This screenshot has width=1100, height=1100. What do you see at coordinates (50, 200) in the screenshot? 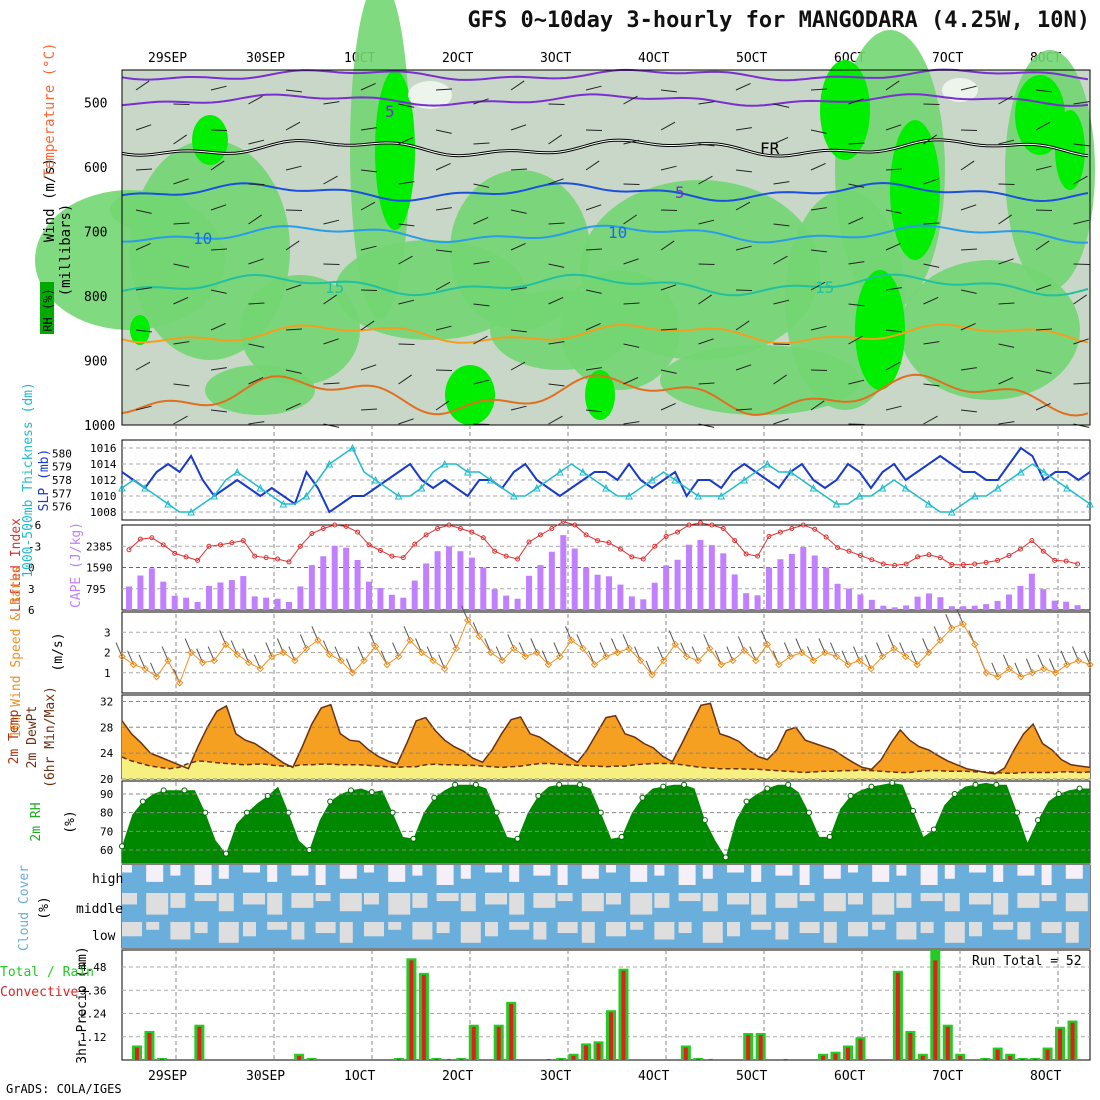
I see `wind-axis-label: Wind (m/s)` at bounding box center [50, 200].